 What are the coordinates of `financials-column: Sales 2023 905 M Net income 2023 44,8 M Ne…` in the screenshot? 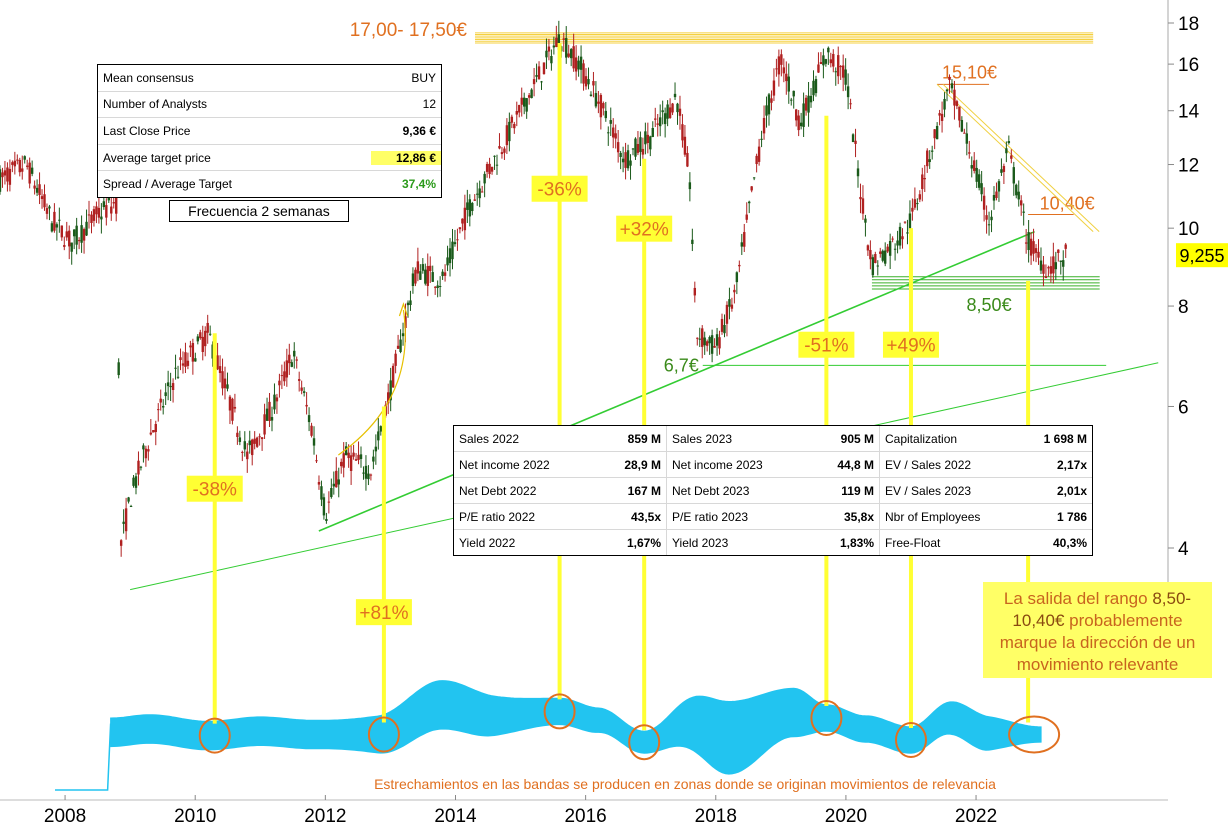 It's located at (773, 490).